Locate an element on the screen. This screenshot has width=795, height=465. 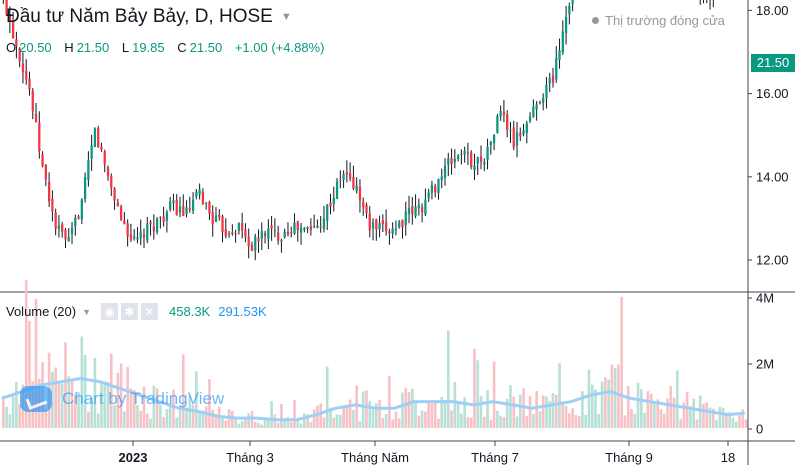
close-label: C is located at coordinates (182, 47).